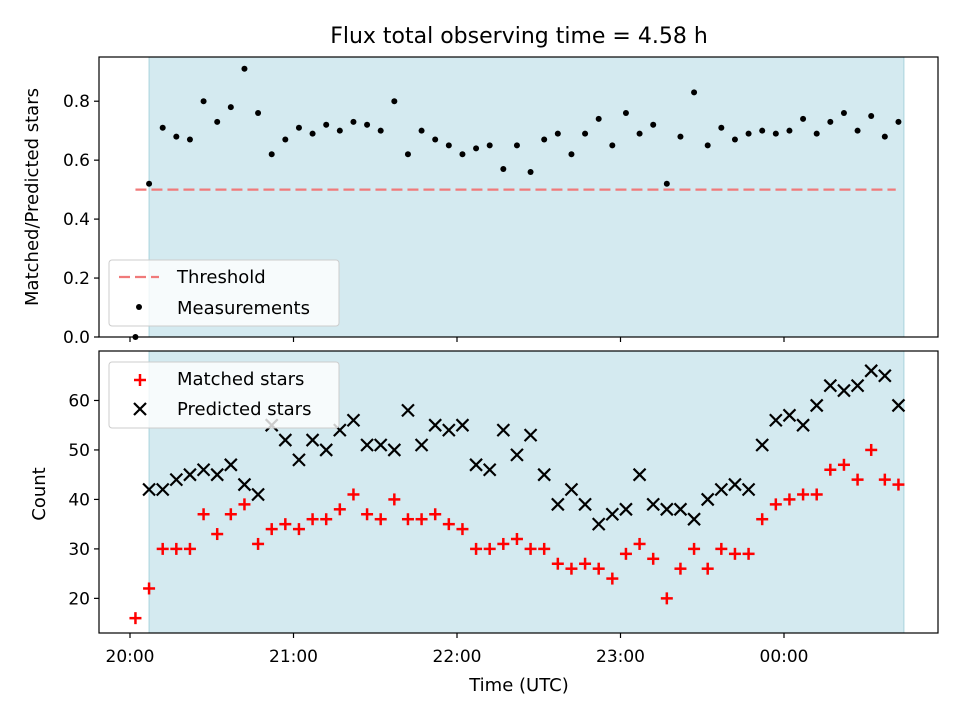 Image resolution: width=960 pixels, height=720 pixels. What do you see at coordinates (76, 220) in the screenshot?
I see `top-y-tick-label: 0.4` at bounding box center [76, 220].